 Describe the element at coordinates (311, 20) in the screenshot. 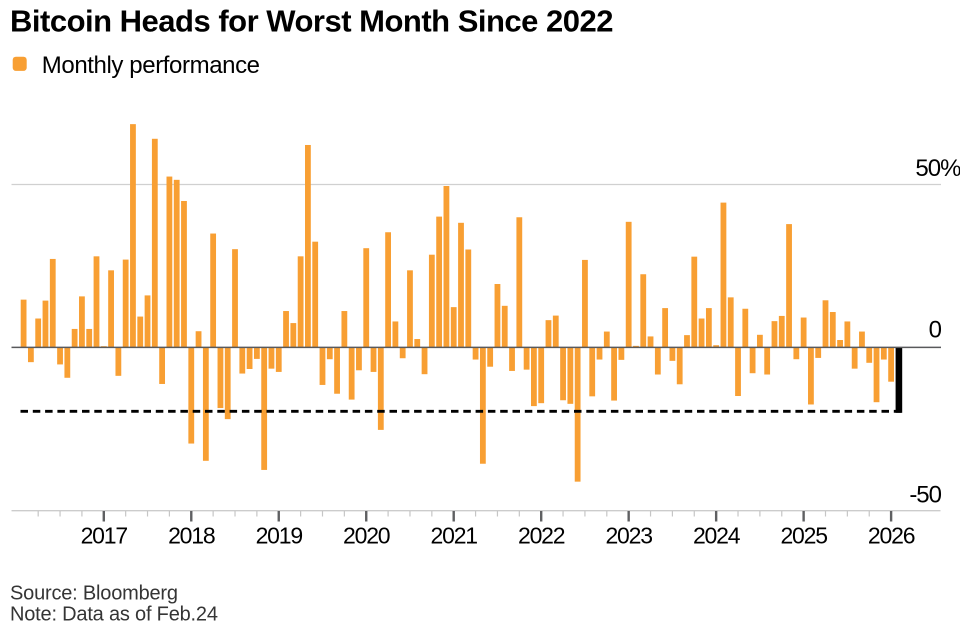

I see `svg-text:Bitcoin Heads for Worst Month: Bitcoin Heads for Worst Month Since 2022` at that location.